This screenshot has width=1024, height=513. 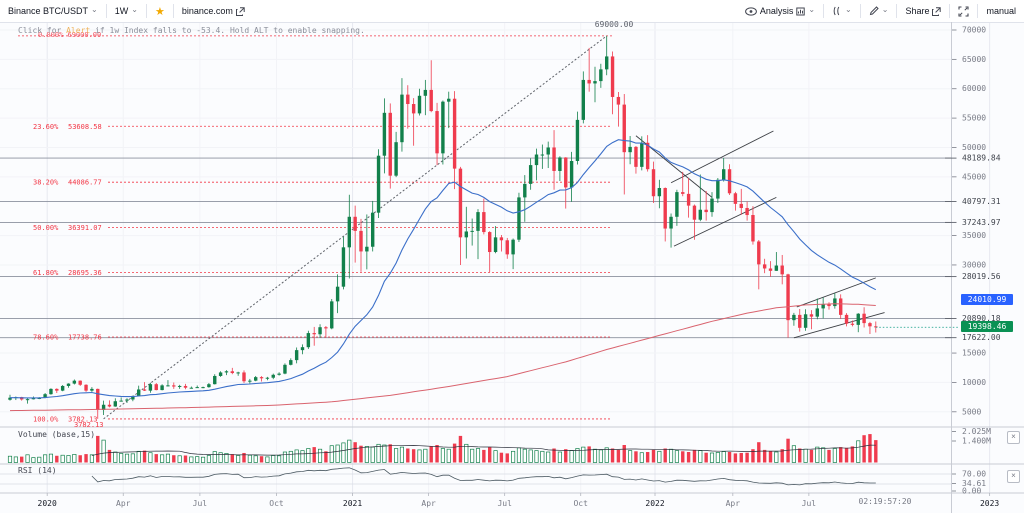 What do you see at coordinates (483, 450) in the screenshot?
I see `volume-ma-line` at bounding box center [483, 450].